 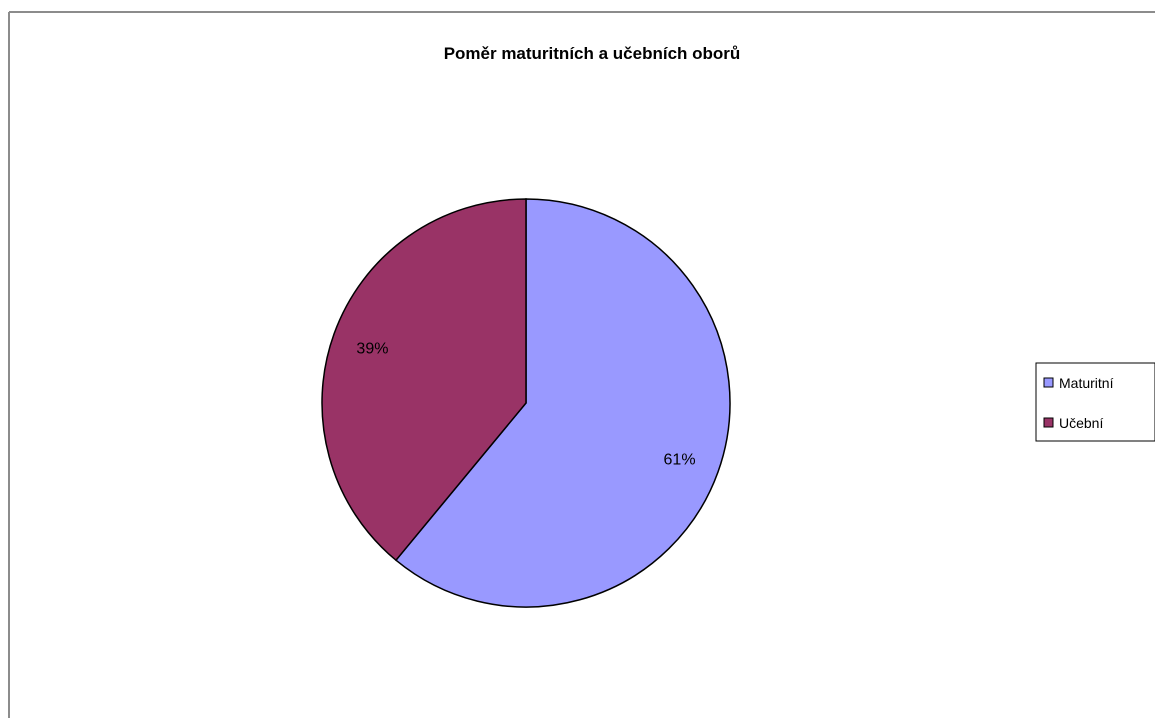 I want to click on pie-value-label: 39%, so click(x=372, y=349).